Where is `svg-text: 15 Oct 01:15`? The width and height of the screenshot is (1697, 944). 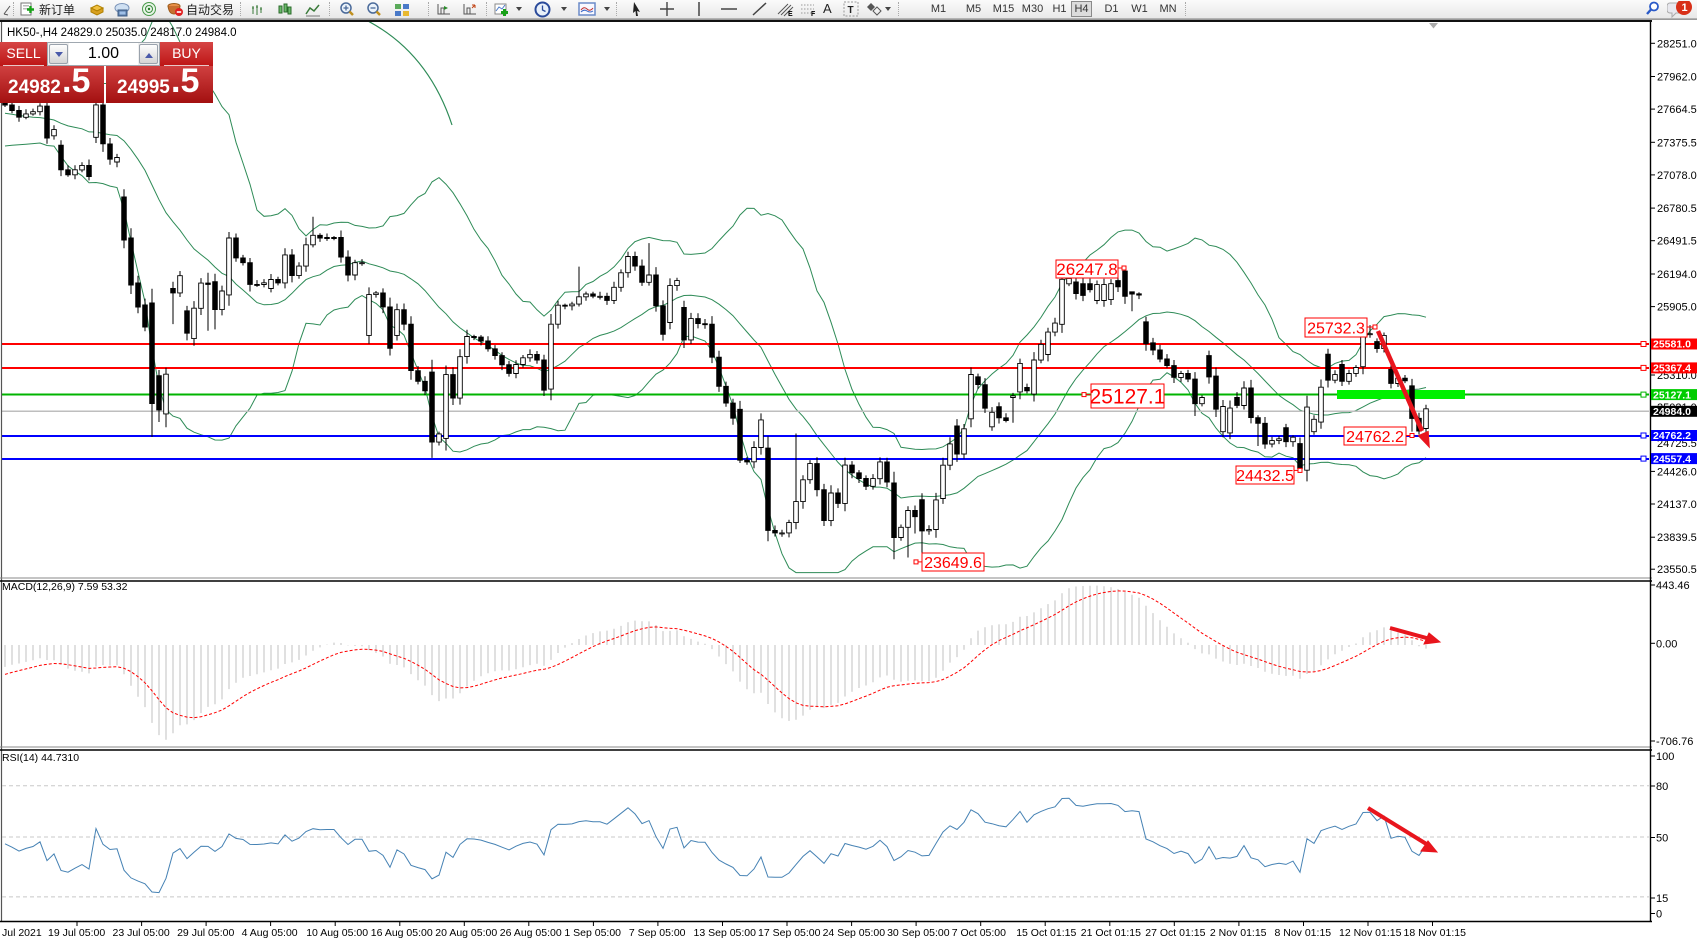
svg-text: 15 Oct 01:15 is located at coordinates (1046, 933).